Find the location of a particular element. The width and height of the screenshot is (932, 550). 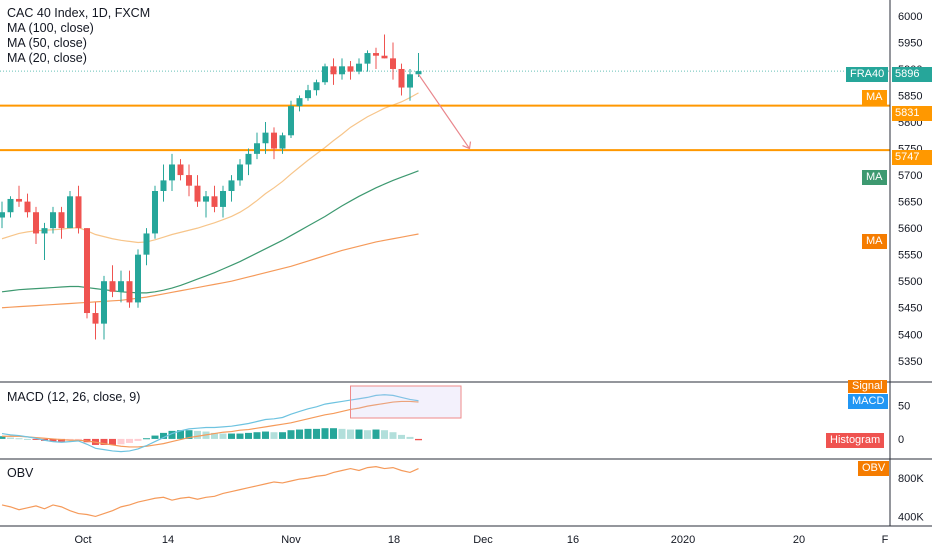

y-tick-label: 5600 is located at coordinates (910, 229).